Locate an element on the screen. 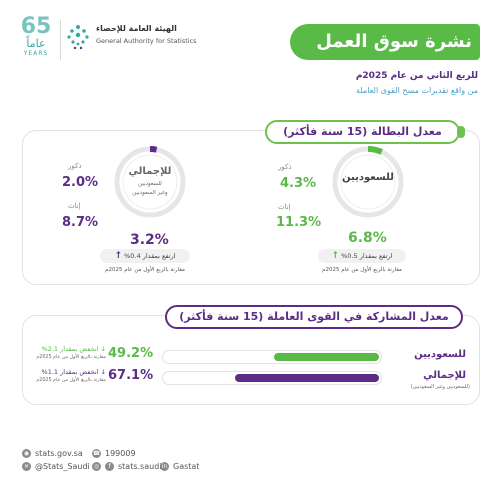 The image size is (500, 490). participation-saudi-bar is located at coordinates (272, 357).